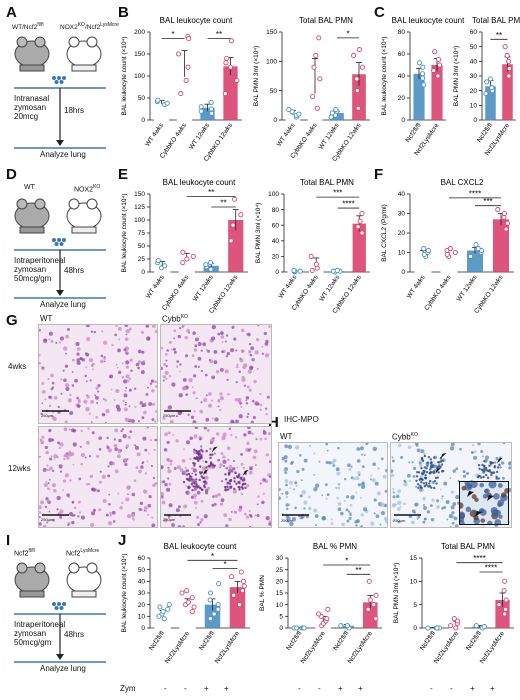 The image size is (520, 700). What do you see at coordinates (490, 103) in the screenshot?
I see `bar` at bounding box center [490, 103].